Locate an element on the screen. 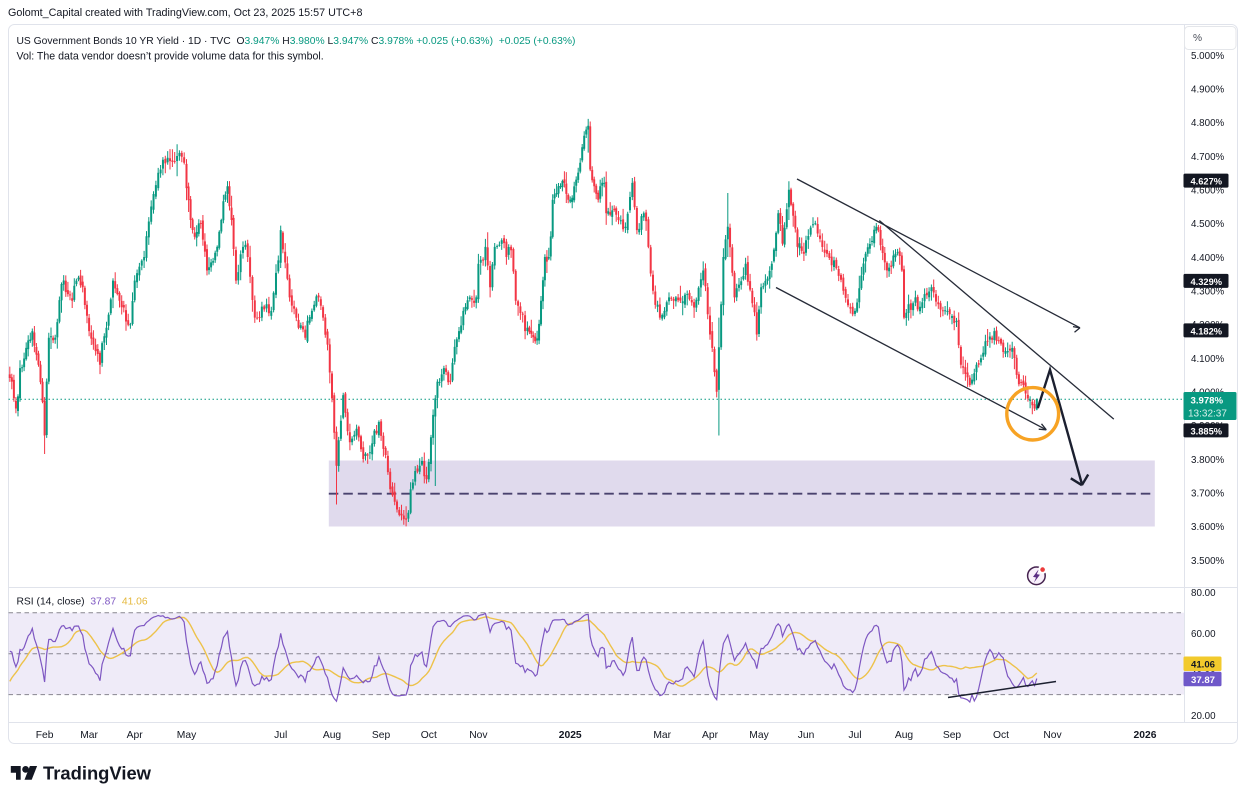 This screenshot has height=800, width=1249. svg-text: 13:32:37 is located at coordinates (1207, 414).